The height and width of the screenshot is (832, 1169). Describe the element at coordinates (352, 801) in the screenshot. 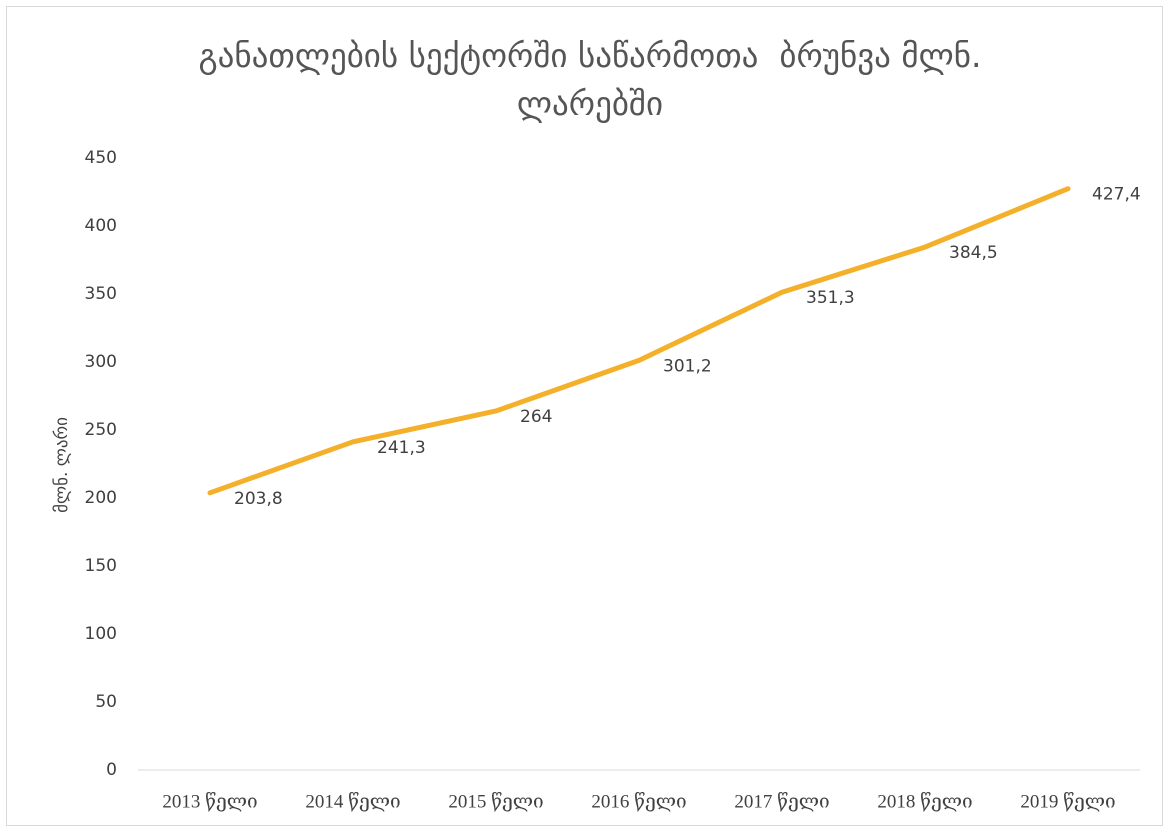

I see `x-tick-label: 2014 წელი` at that location.